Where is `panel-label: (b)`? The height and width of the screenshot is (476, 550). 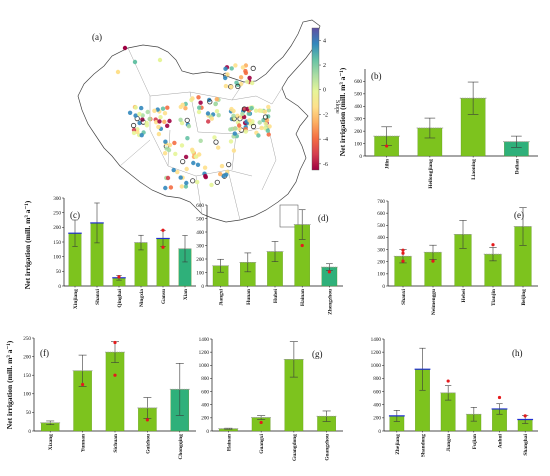 panel-label: (b) is located at coordinates (376, 76).